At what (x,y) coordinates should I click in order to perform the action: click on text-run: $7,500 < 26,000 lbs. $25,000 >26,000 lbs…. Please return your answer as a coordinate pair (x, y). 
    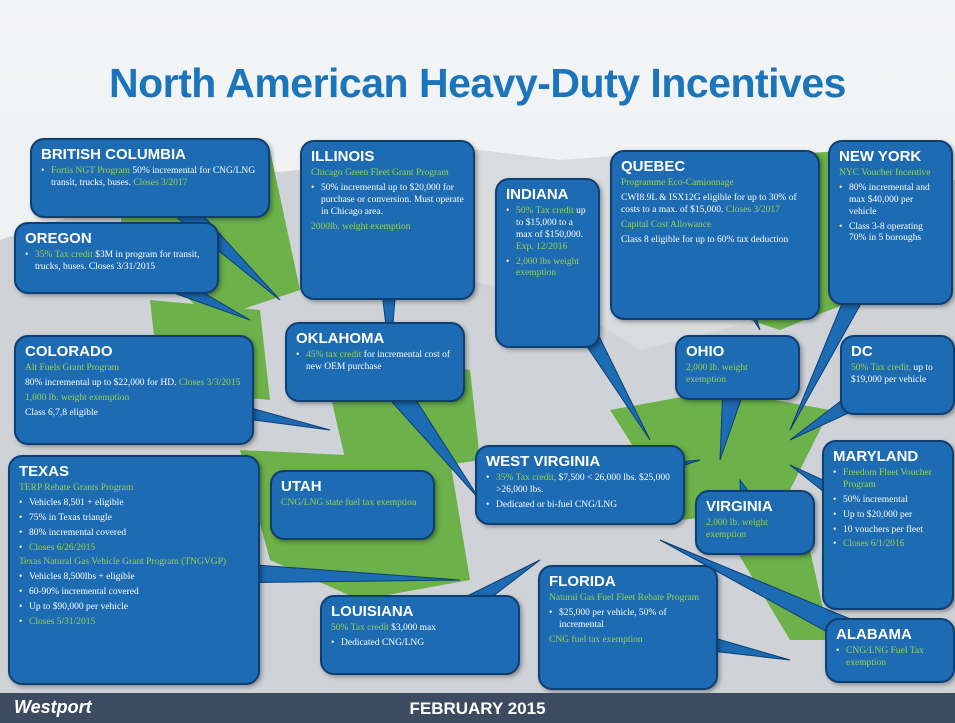
    Looking at the image, I should click on (583, 484).